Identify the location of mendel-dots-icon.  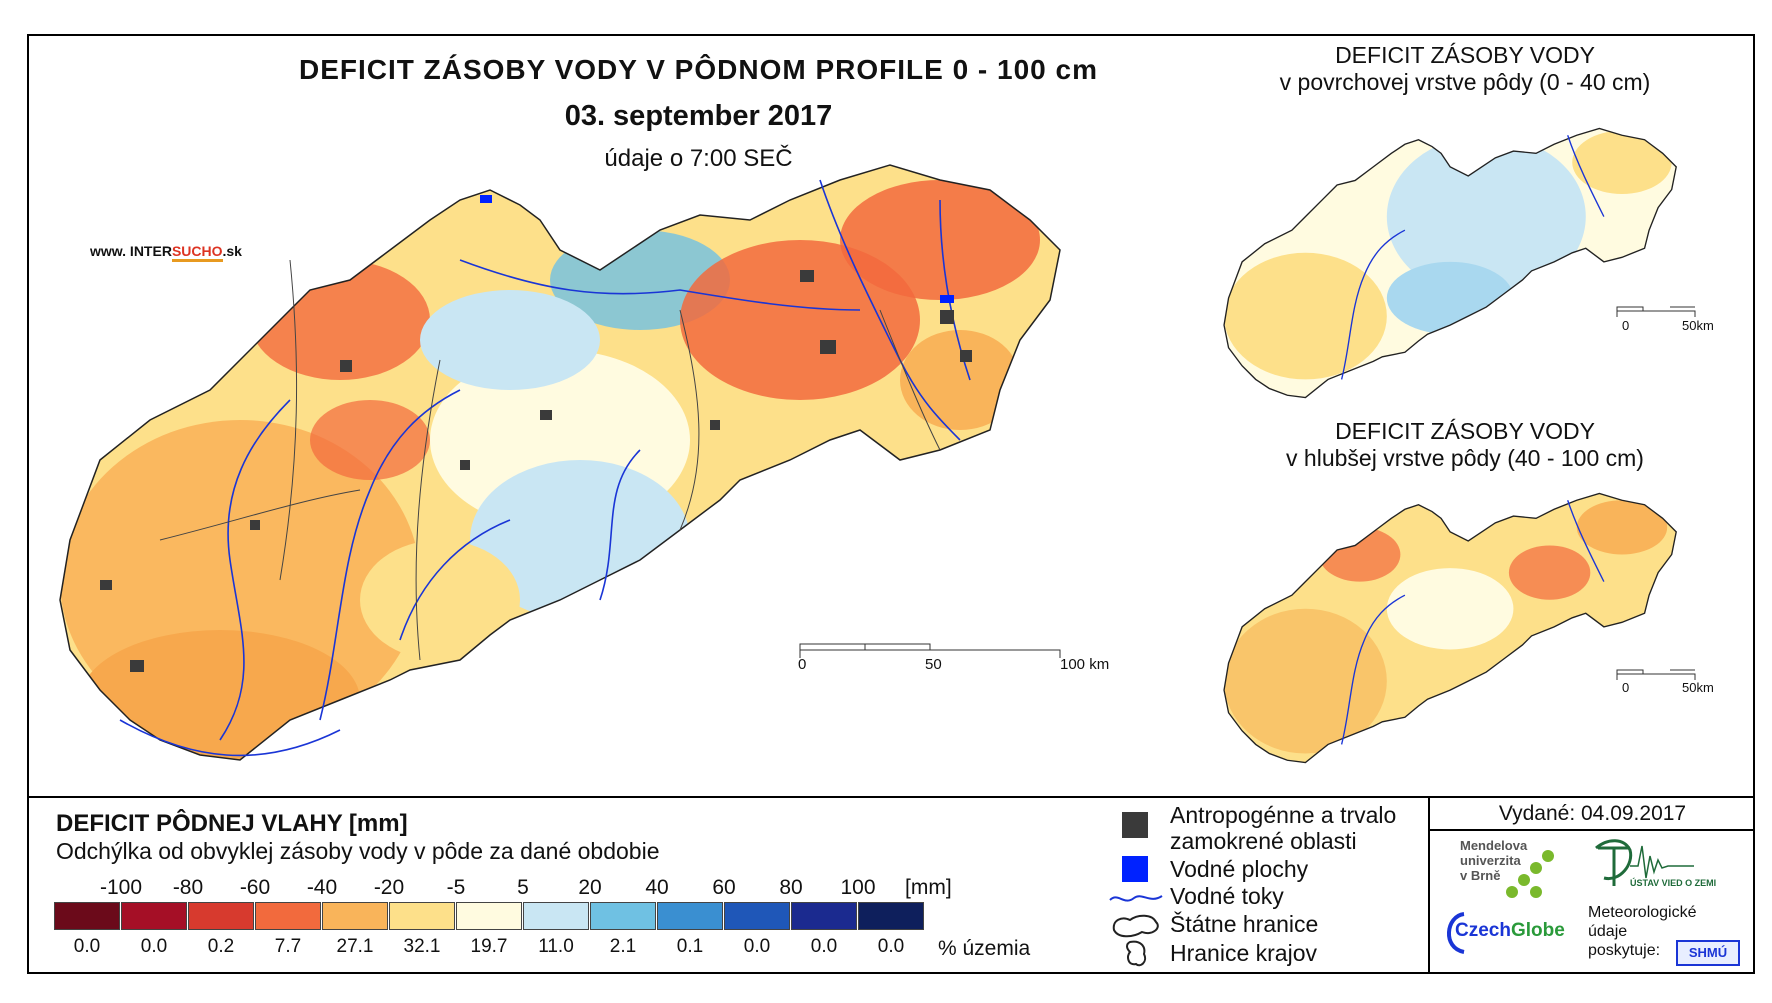
(1530, 874).